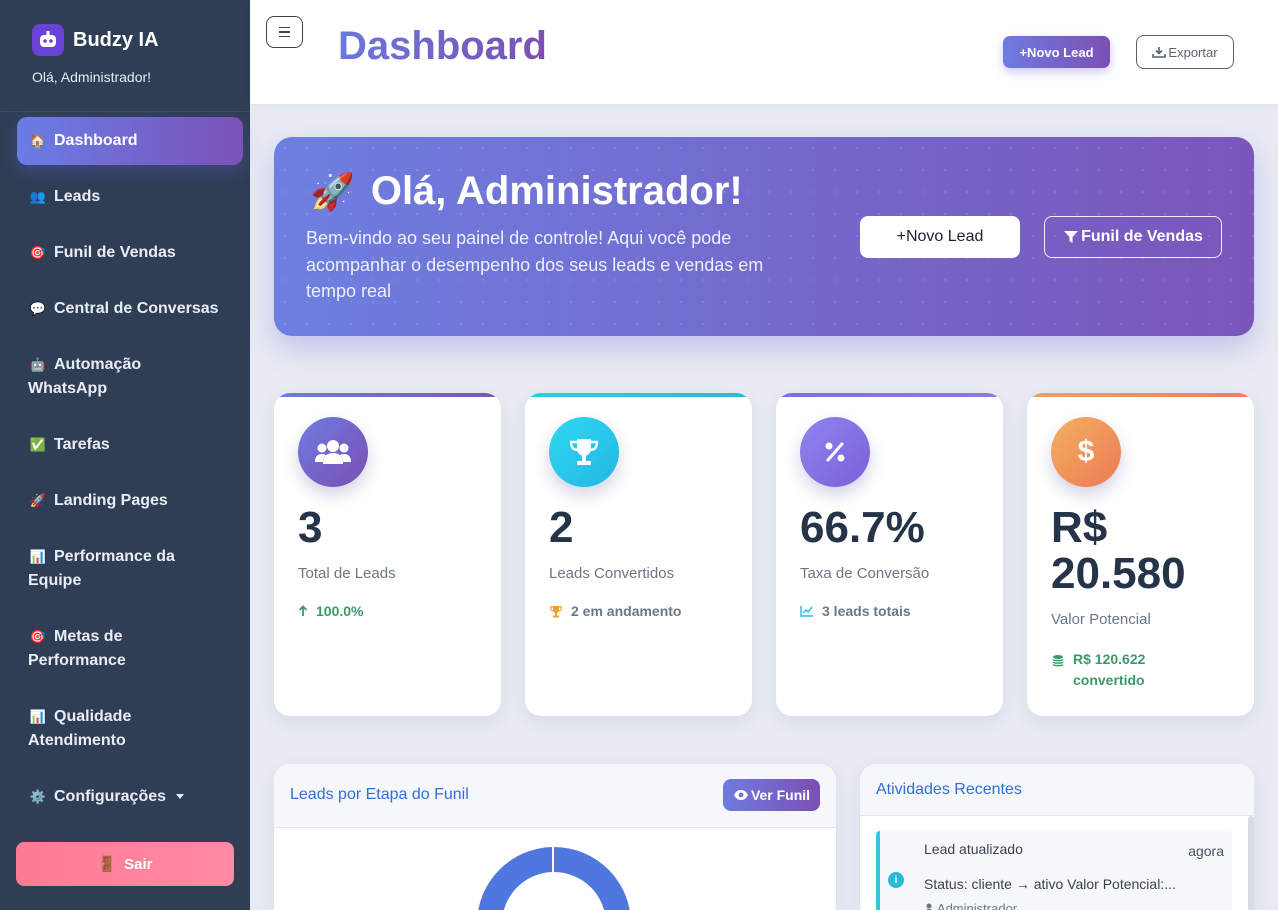 This screenshot has height=910, width=1278. I want to click on sidebar-item-service-quality: 📊 Qualidade Atendimento, so click(92, 729).